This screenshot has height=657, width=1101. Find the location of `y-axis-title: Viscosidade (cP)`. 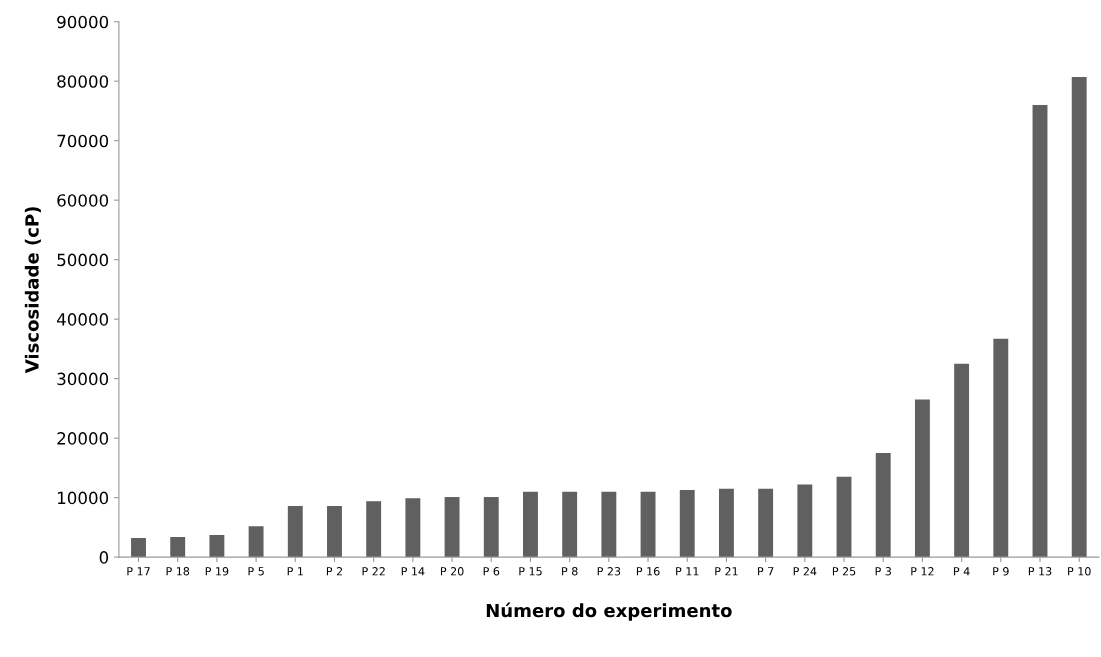

y-axis-title: Viscosidade (cP) is located at coordinates (32, 290).